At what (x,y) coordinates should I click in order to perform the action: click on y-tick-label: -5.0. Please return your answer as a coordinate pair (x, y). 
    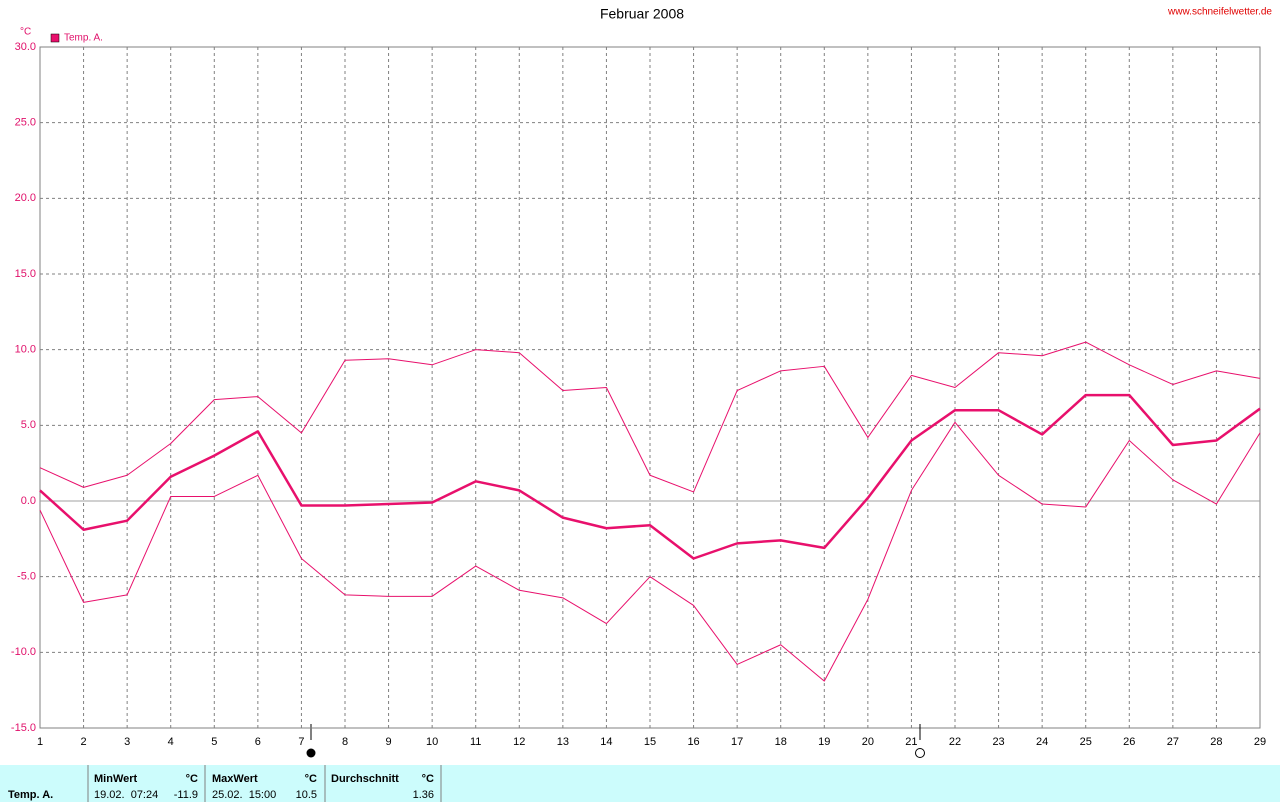
    Looking at the image, I should click on (26, 577).